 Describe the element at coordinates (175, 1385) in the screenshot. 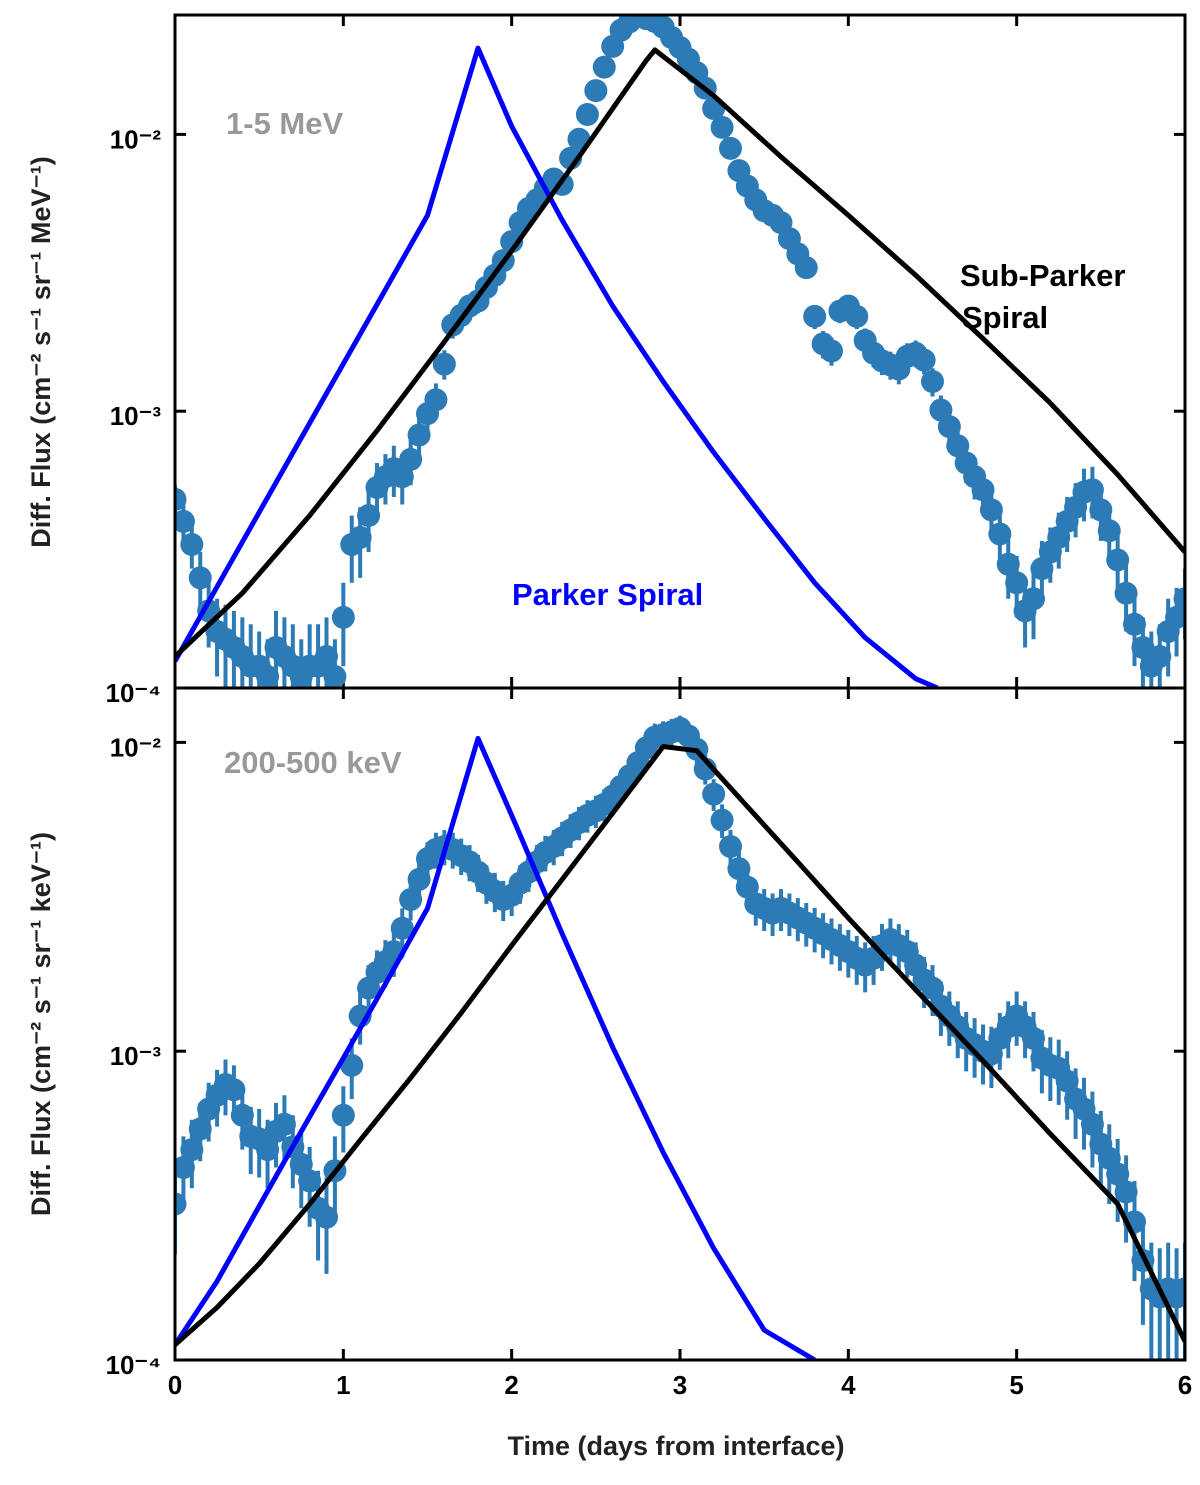

I see `xtick-label: 0` at that location.